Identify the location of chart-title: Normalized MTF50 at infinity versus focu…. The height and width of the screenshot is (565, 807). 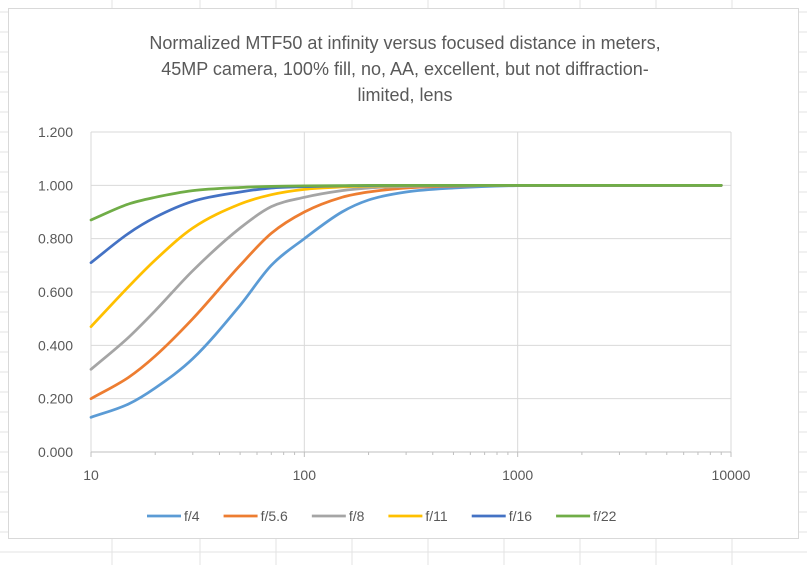
(404, 69).